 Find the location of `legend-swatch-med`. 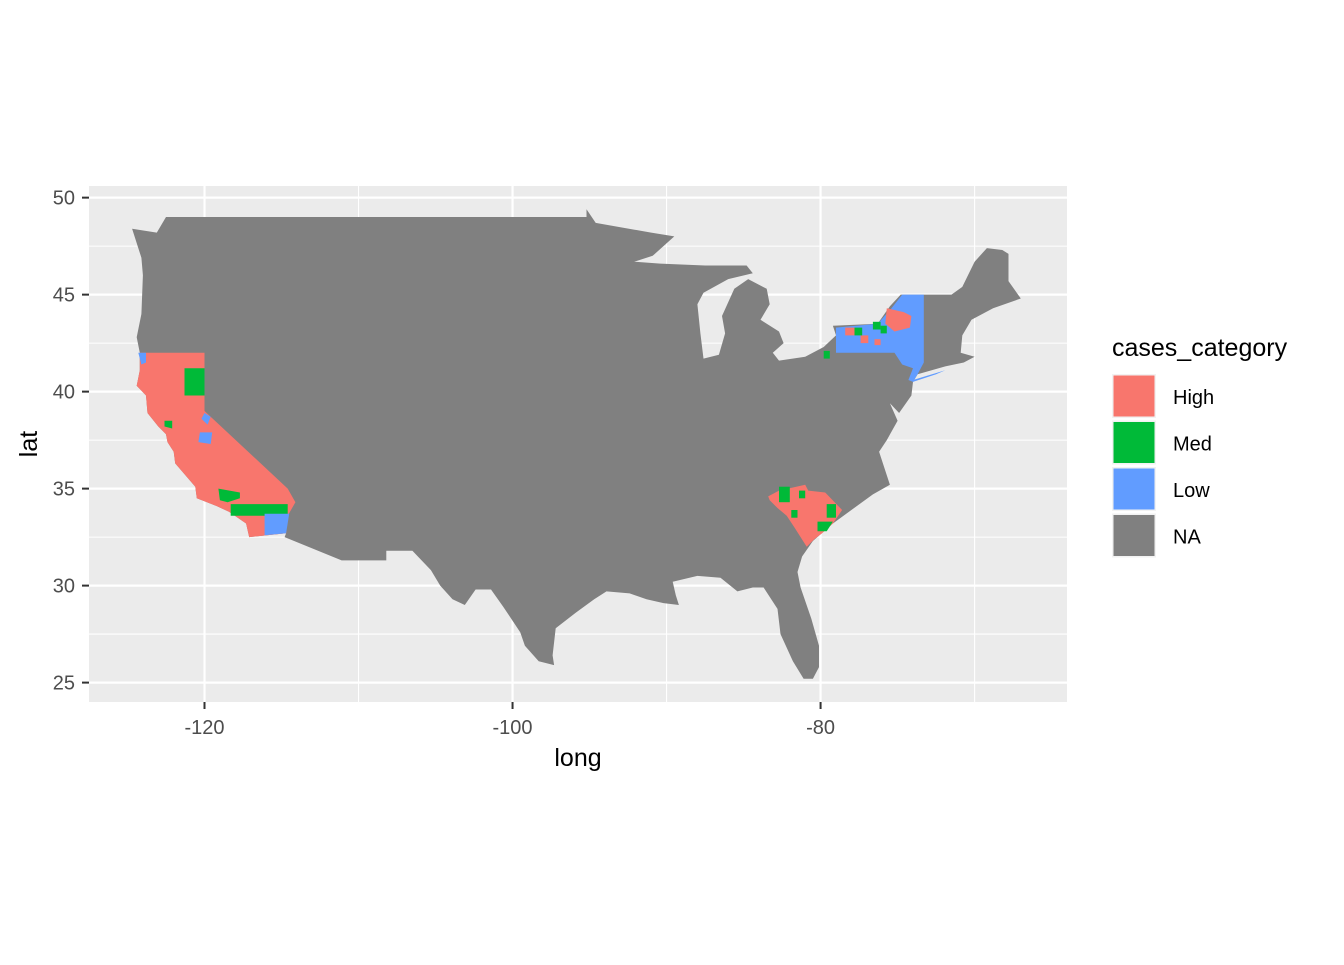

legend-swatch-med is located at coordinates (1134, 442).